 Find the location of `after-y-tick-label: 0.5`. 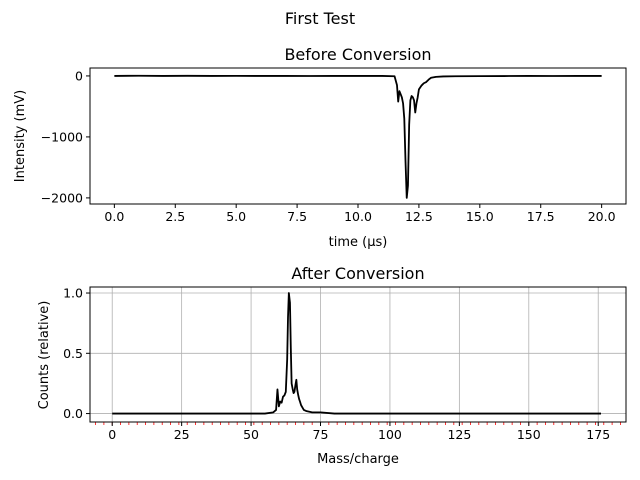

after-y-tick-label: 0.5 is located at coordinates (73, 353).